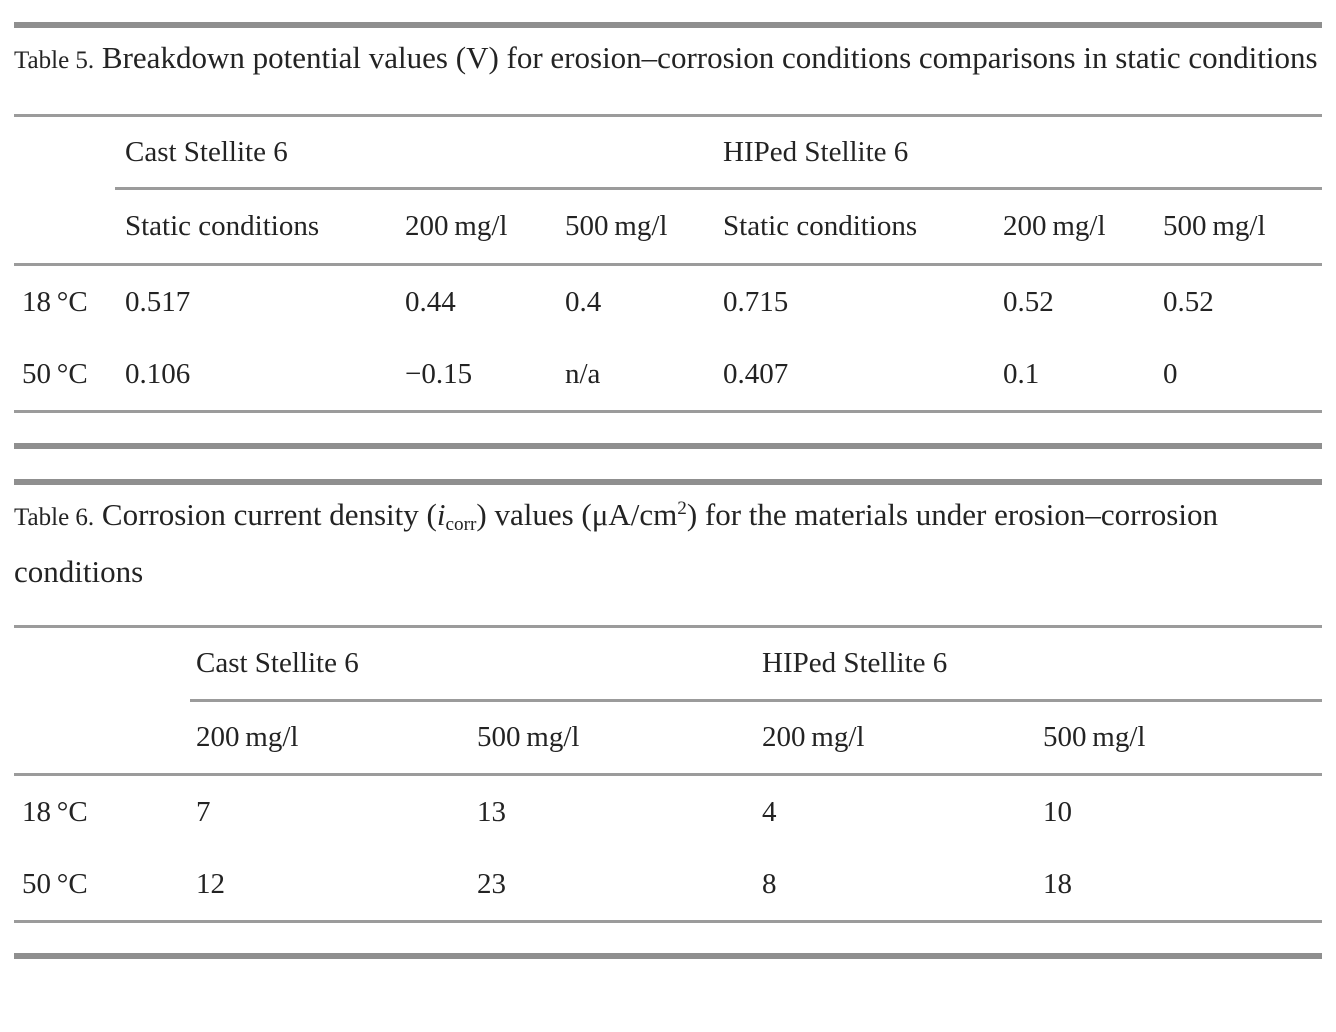  I want to click on table5-bottom-rule, so click(668, 446).